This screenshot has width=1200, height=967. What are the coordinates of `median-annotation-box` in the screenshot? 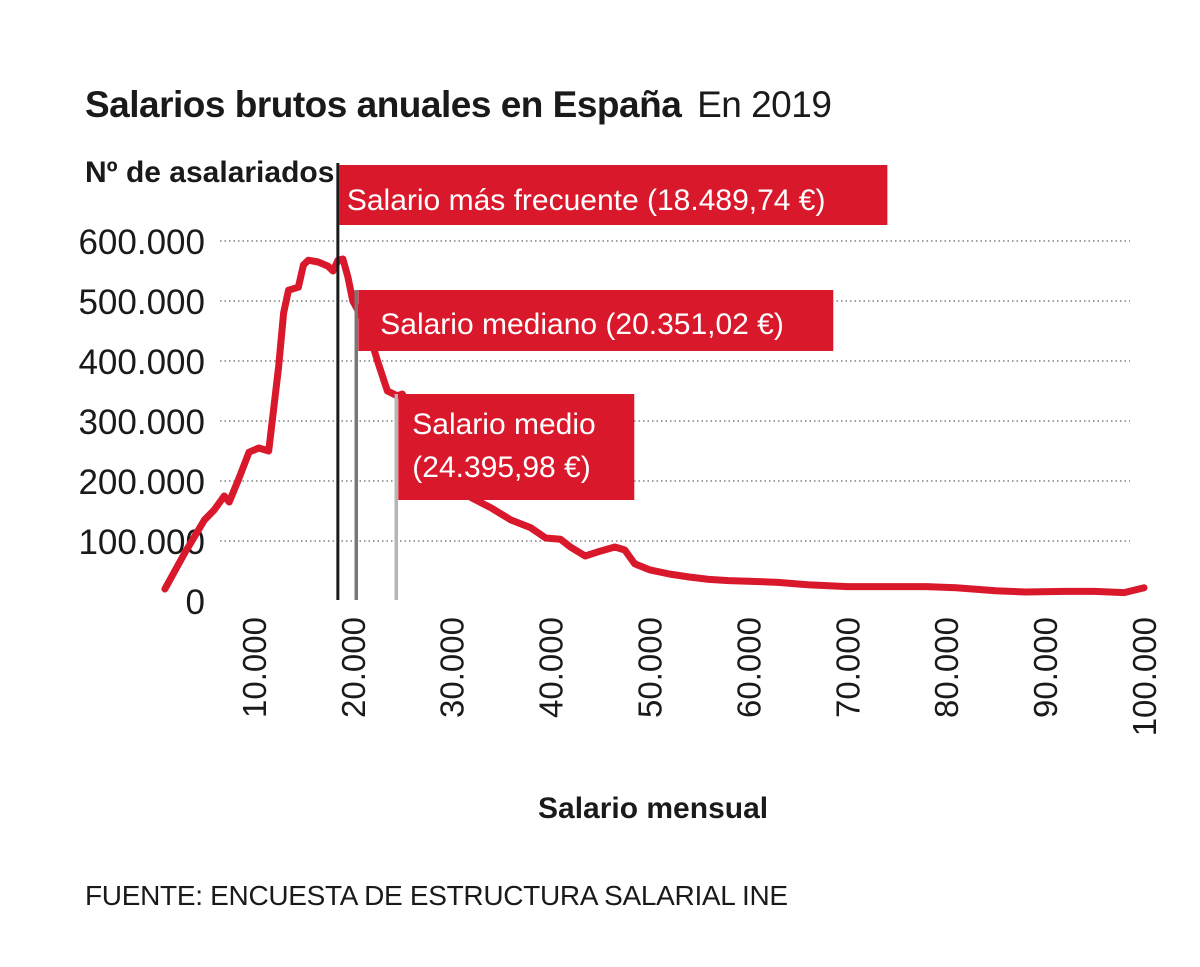 It's located at (596, 320).